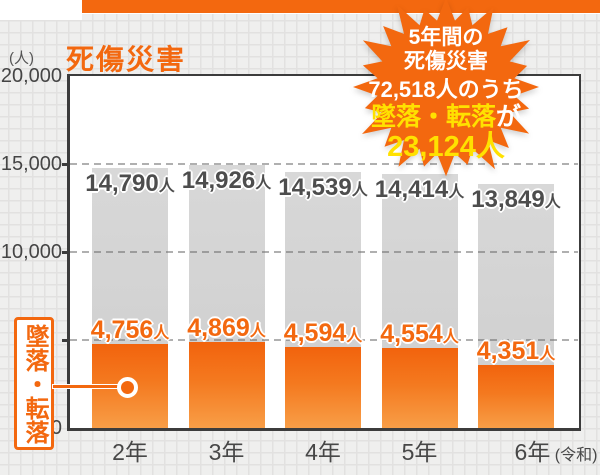  What do you see at coordinates (446, 61) in the screenshot?
I see `badge-line-2: 死傷災害` at bounding box center [446, 61].